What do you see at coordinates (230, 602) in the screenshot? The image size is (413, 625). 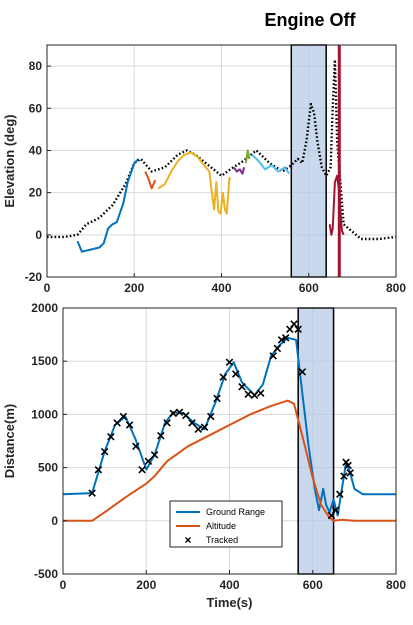 I see `x-axis-label: Time(s)` at bounding box center [230, 602].